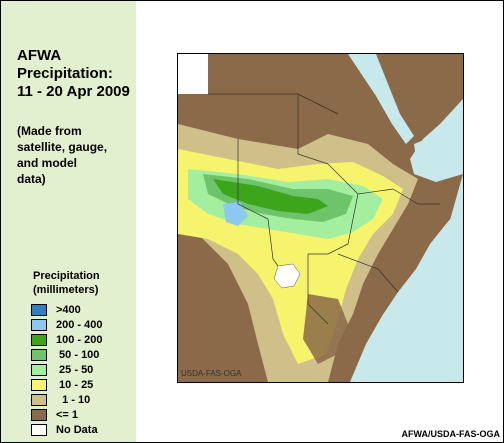  I want to click on legend-label: 25 - 50, so click(75, 370).